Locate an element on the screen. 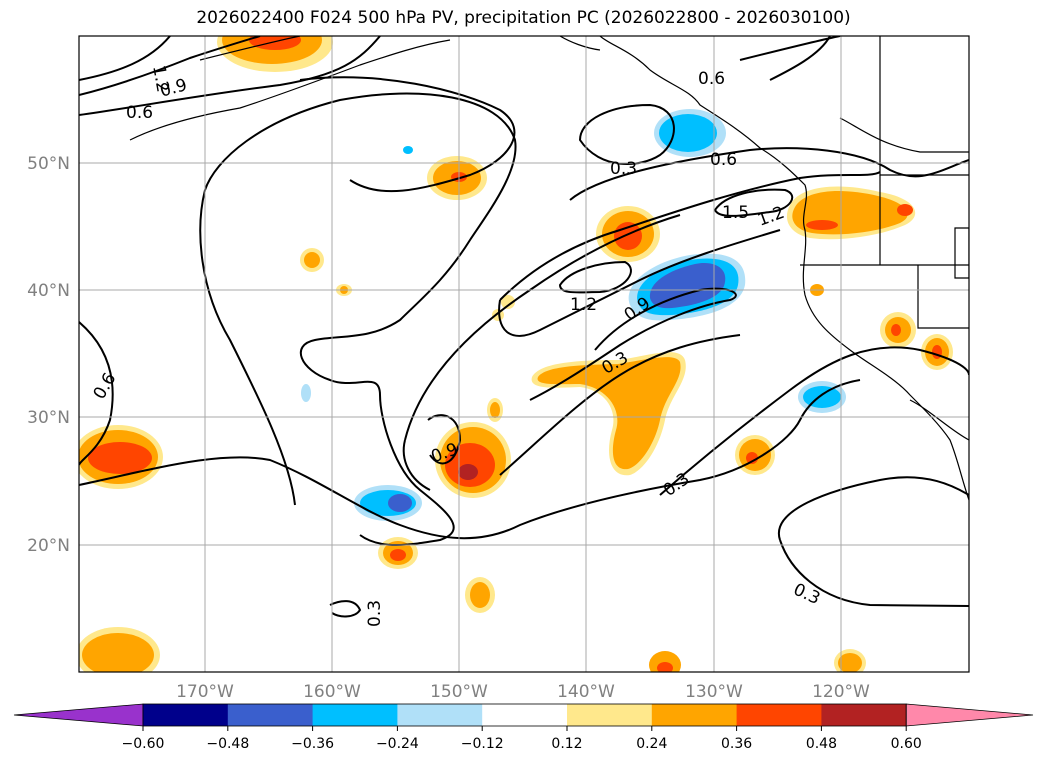 The height and width of the screenshot is (765, 1047). latitude-labels: 50°N 40°N 30°N 20°N is located at coordinates (48, 355).